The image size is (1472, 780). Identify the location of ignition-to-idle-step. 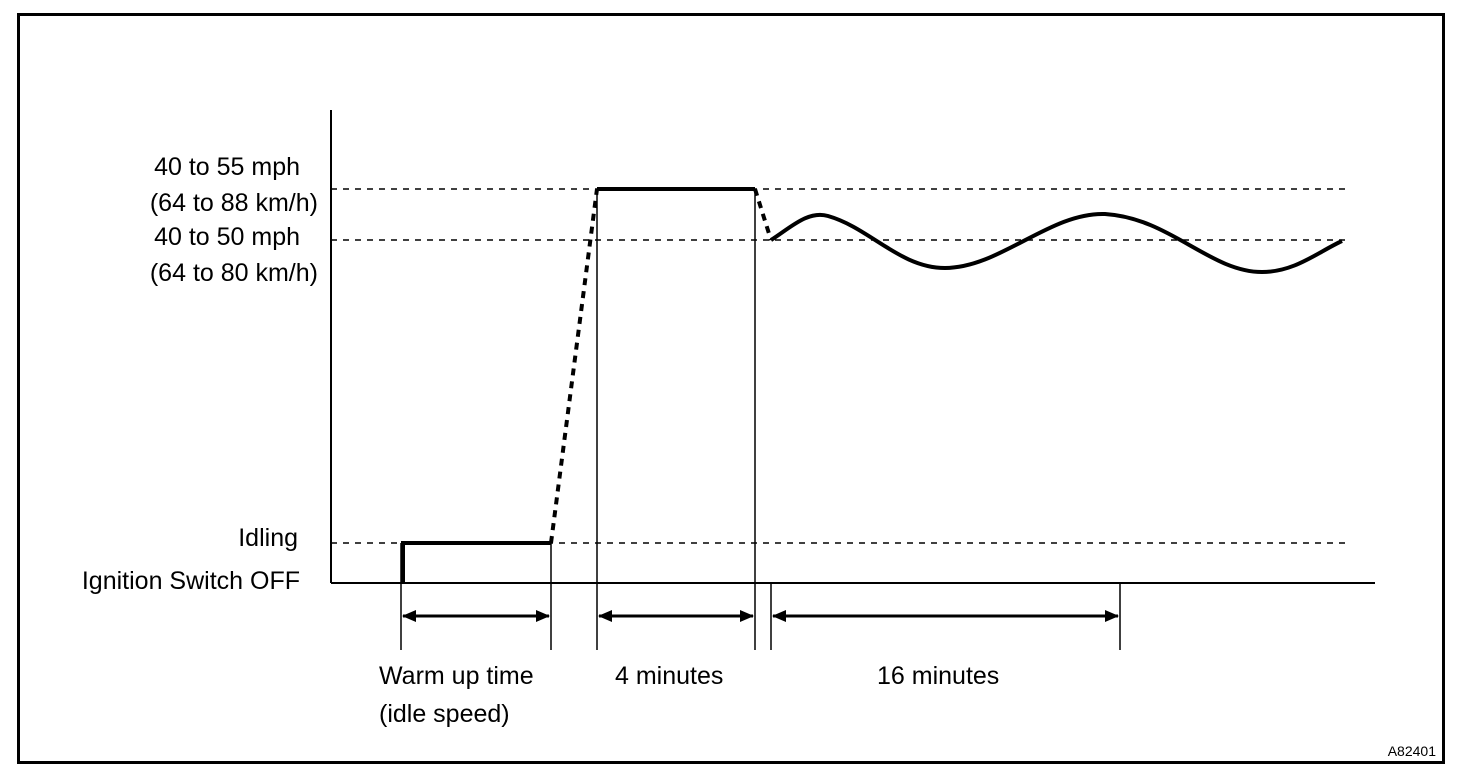
(476, 562).